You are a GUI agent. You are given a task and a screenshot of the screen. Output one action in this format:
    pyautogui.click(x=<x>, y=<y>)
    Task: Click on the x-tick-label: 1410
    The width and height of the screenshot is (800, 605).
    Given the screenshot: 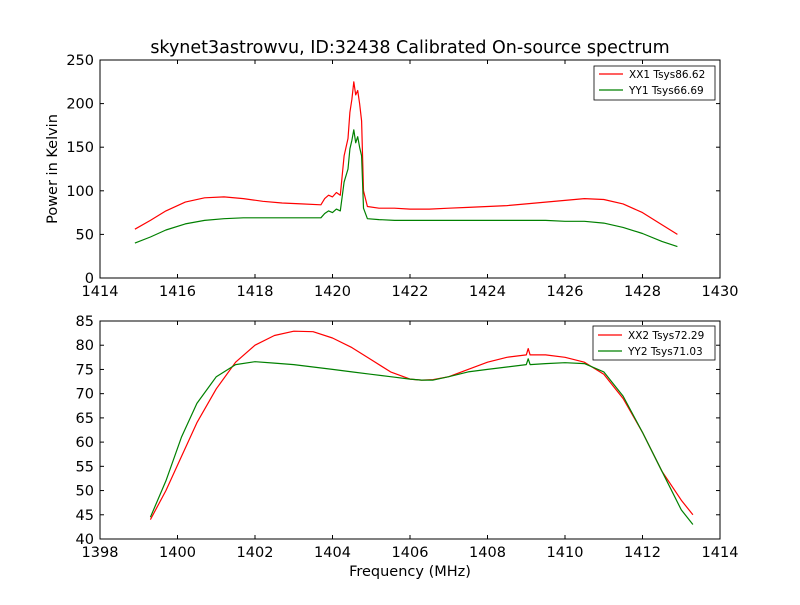 What is the action you would take?
    pyautogui.click(x=565, y=553)
    